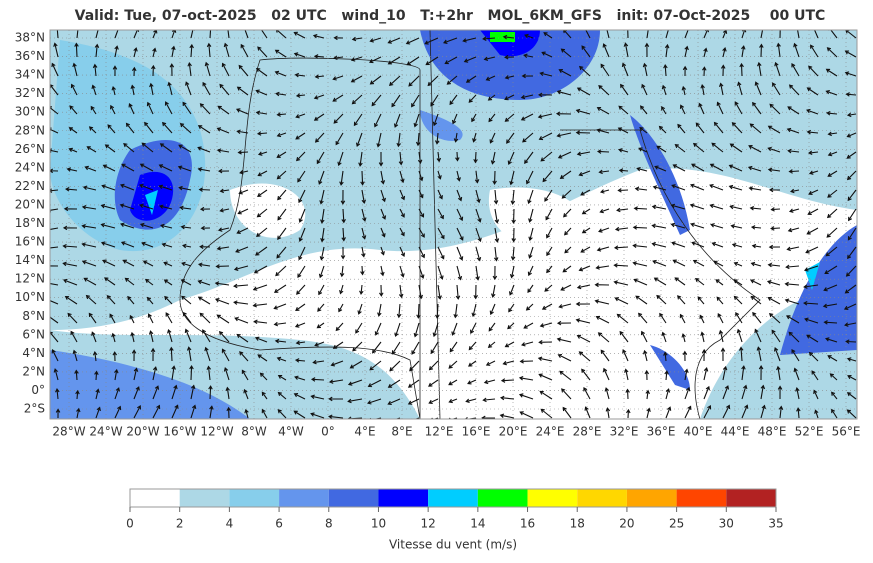  I want to click on lat-label: 18°N, so click(30, 223).